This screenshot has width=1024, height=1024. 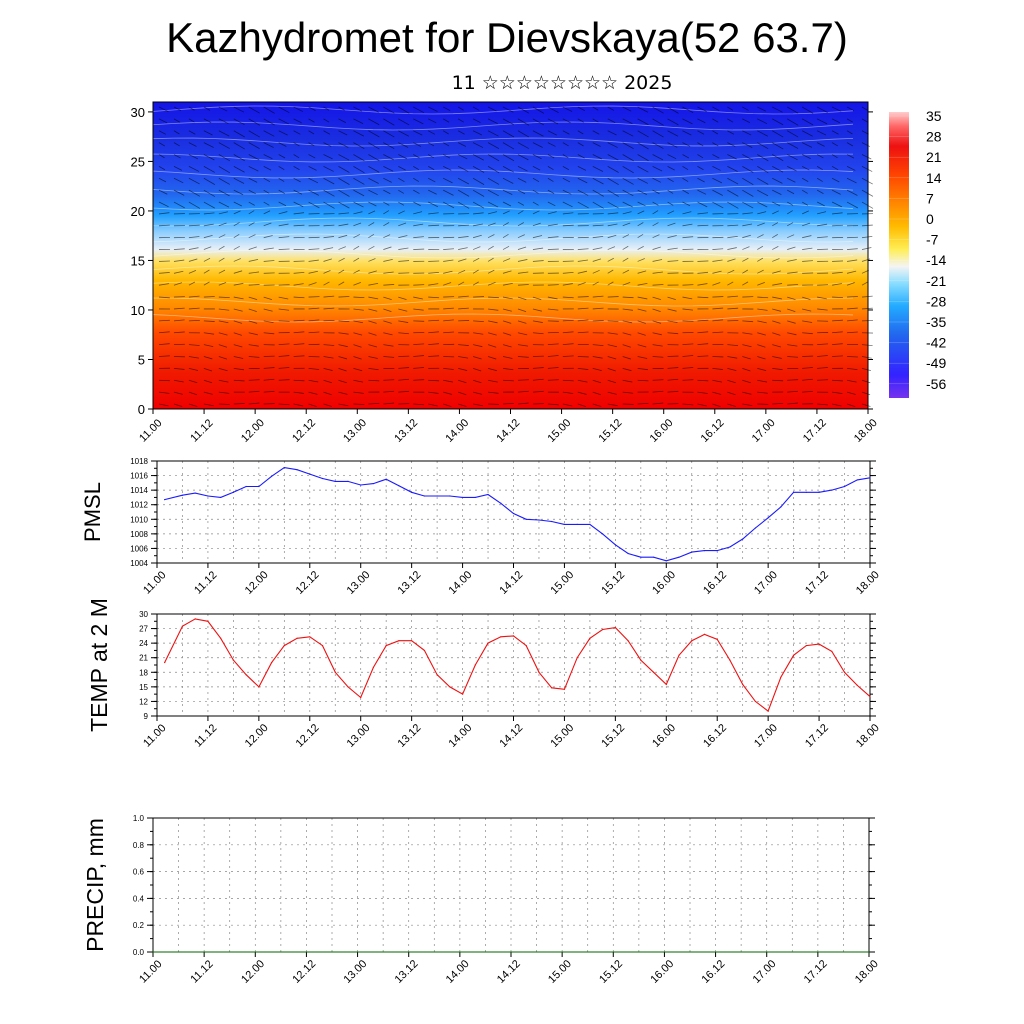 I want to click on x-tick-label: 16.00, so click(x=664, y=736).